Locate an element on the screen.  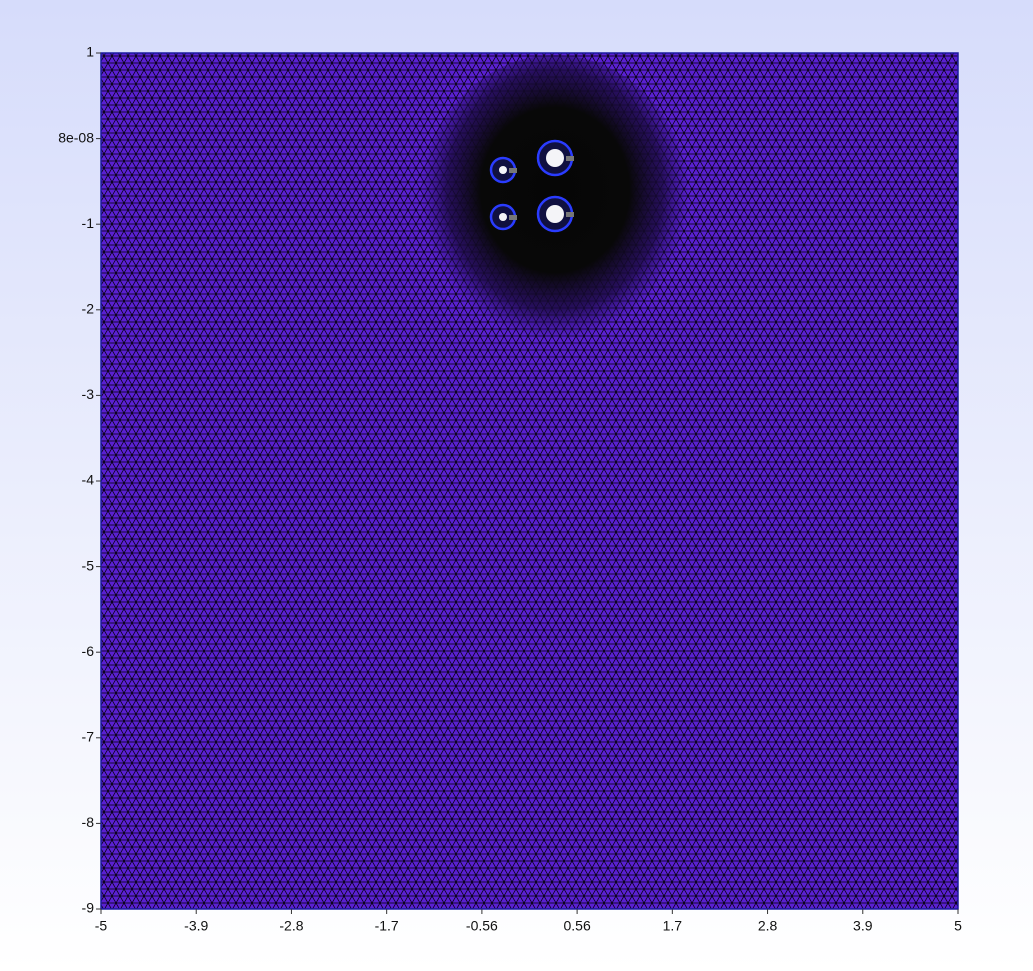
y-tick-label: -7 is located at coordinates (88, 737).